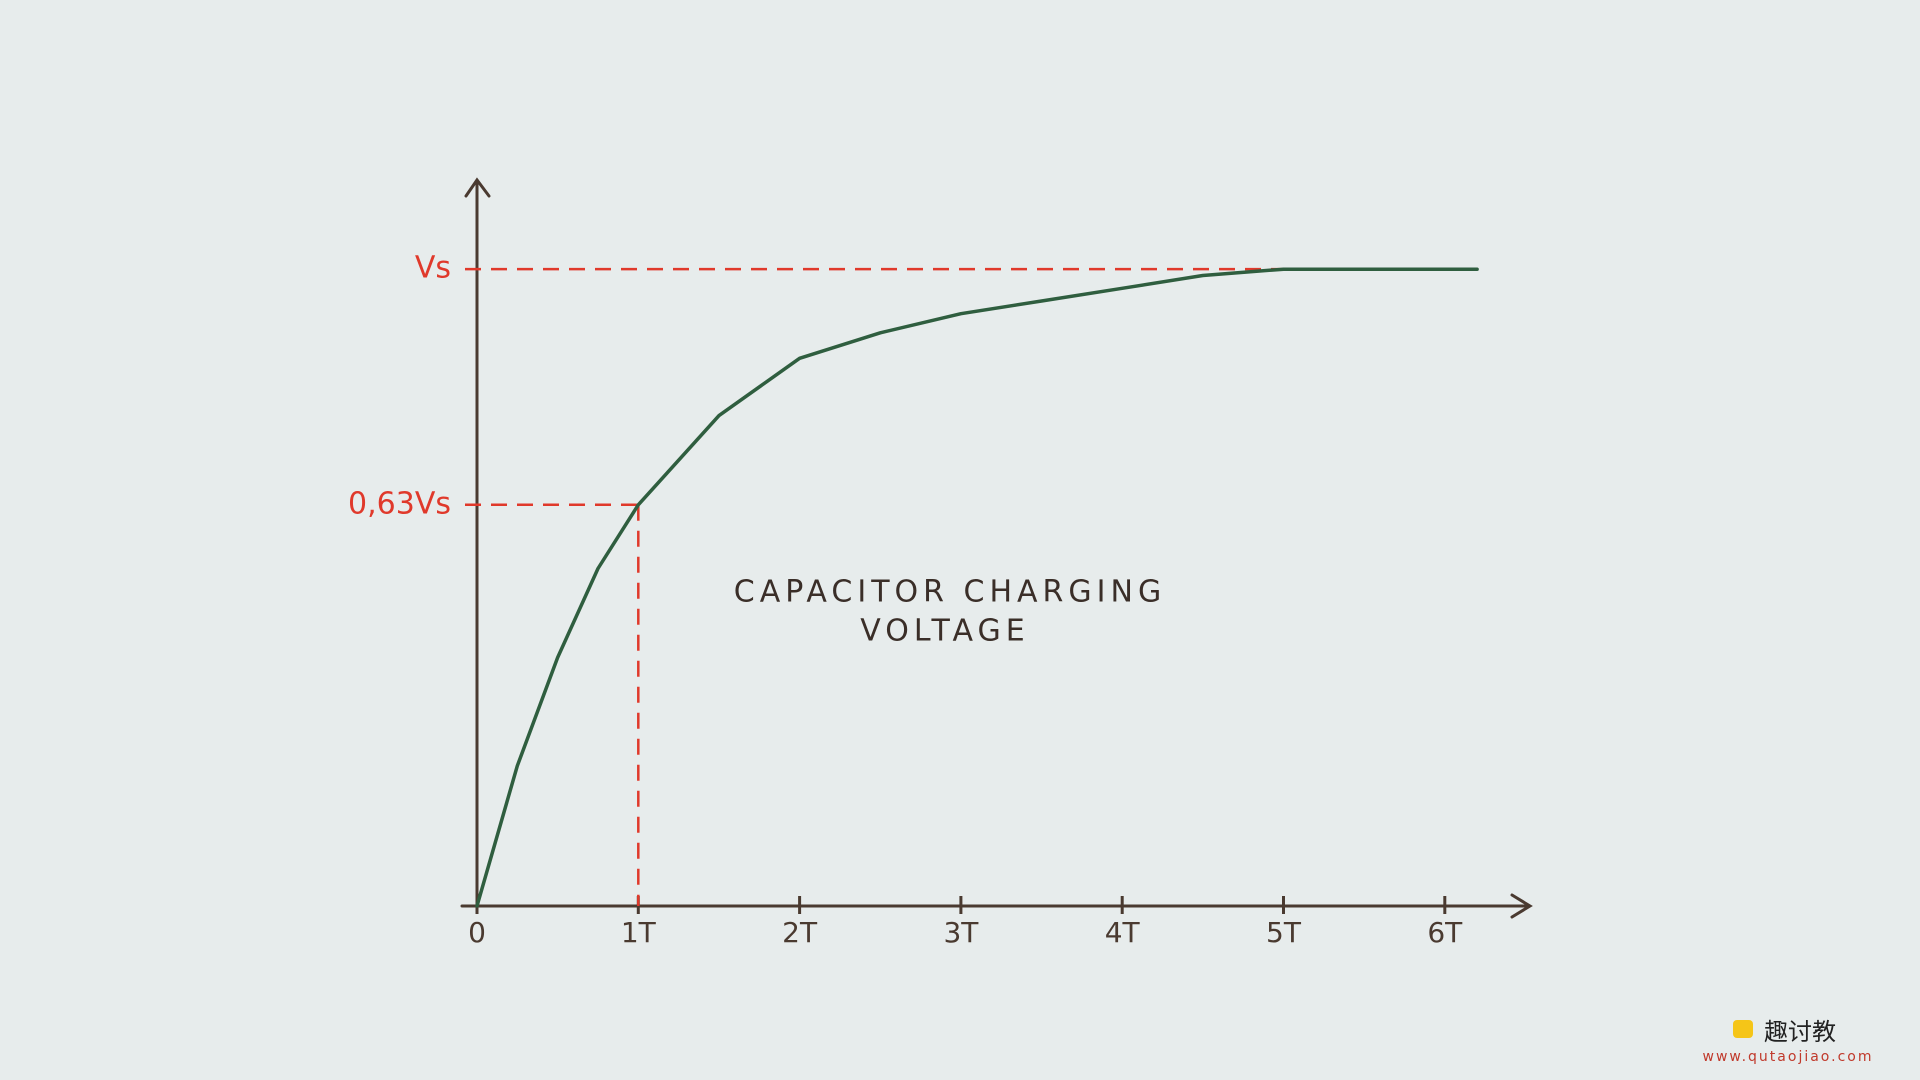 This screenshot has height=1080, width=1920. Describe the element at coordinates (1788, 1057) in the screenshot. I see `watermark-url: www.qutaojiao.com` at that location.